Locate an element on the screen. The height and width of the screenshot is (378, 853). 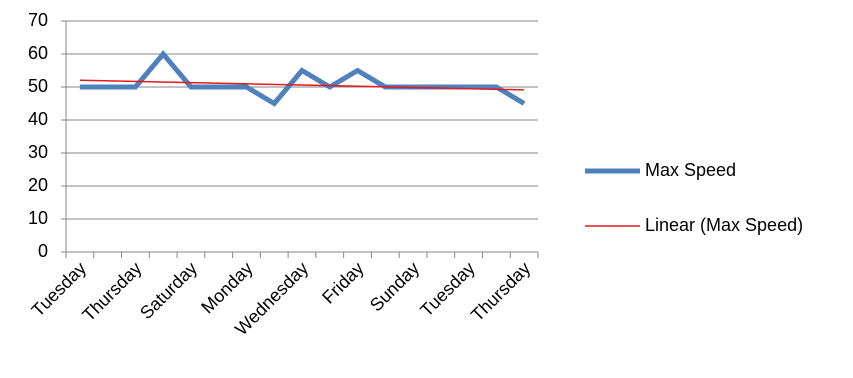
x-tick-label: Sunday is located at coordinates (394, 286).